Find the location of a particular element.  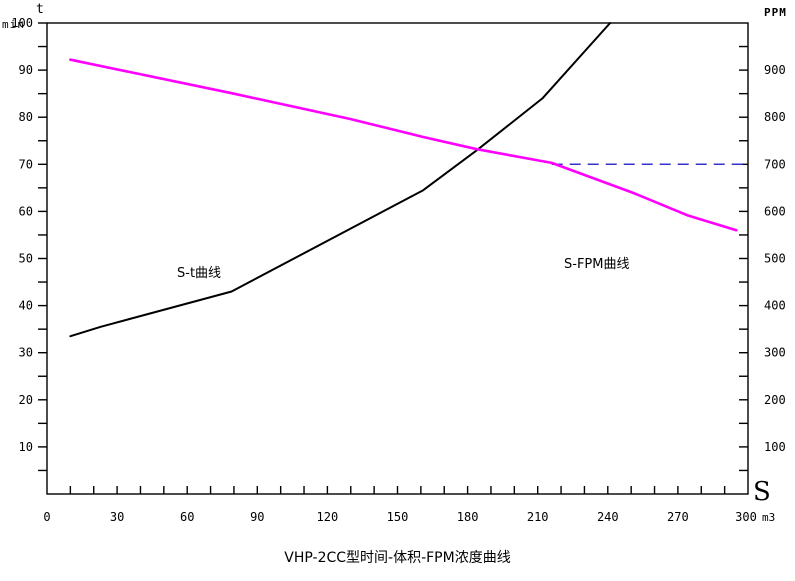

x-axis-tick-label: 210 is located at coordinates (538, 517).